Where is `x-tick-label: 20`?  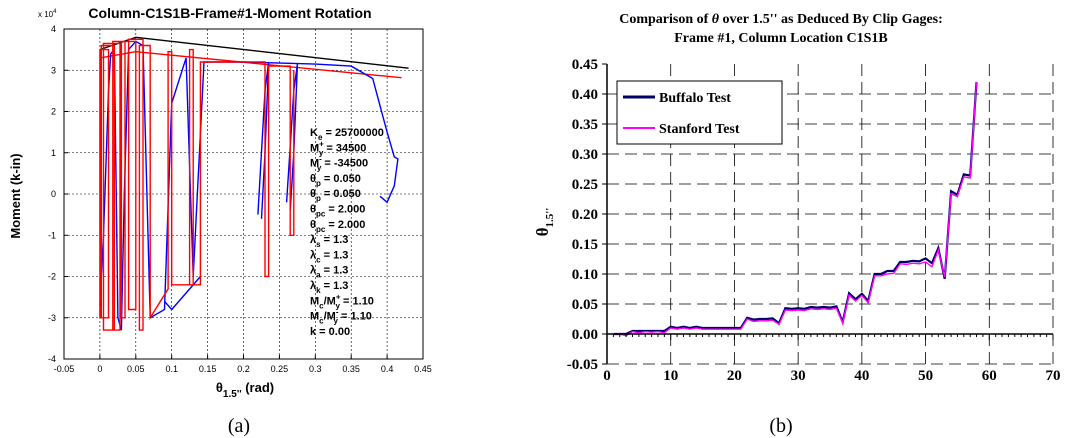 x-tick-label: 20 is located at coordinates (734, 376).